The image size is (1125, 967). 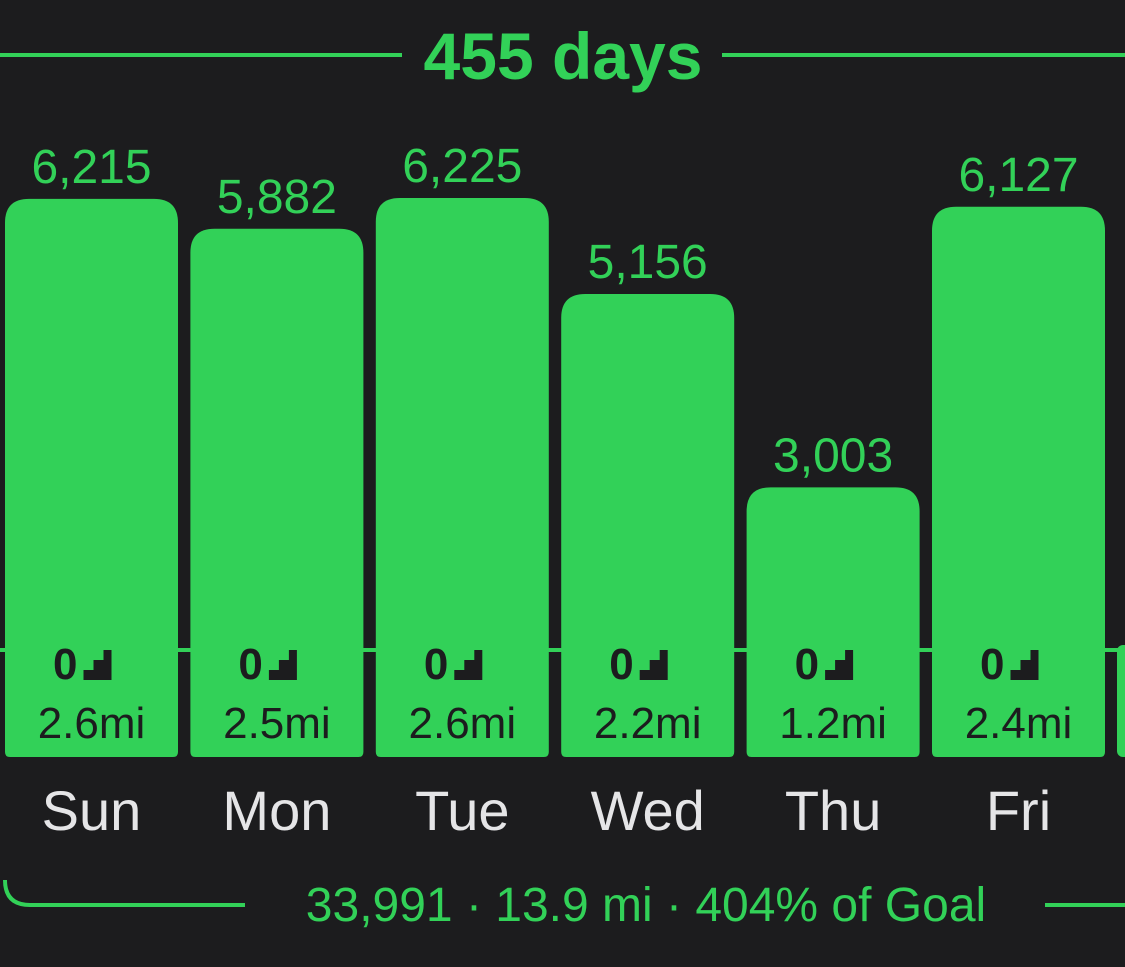 What do you see at coordinates (648, 262) in the screenshot?
I see `value-label: 5,156` at bounding box center [648, 262].